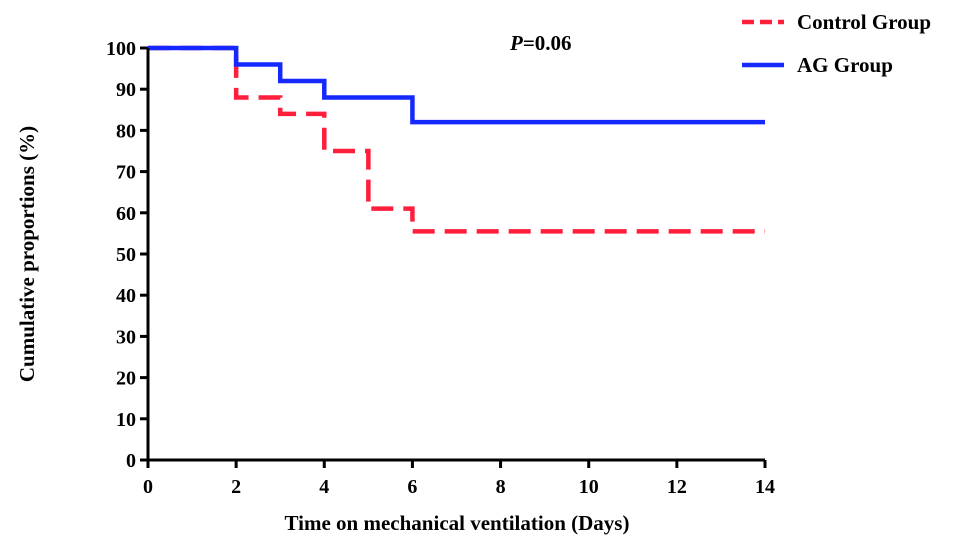  I want to click on x-tick-label: 2, so click(236, 487).